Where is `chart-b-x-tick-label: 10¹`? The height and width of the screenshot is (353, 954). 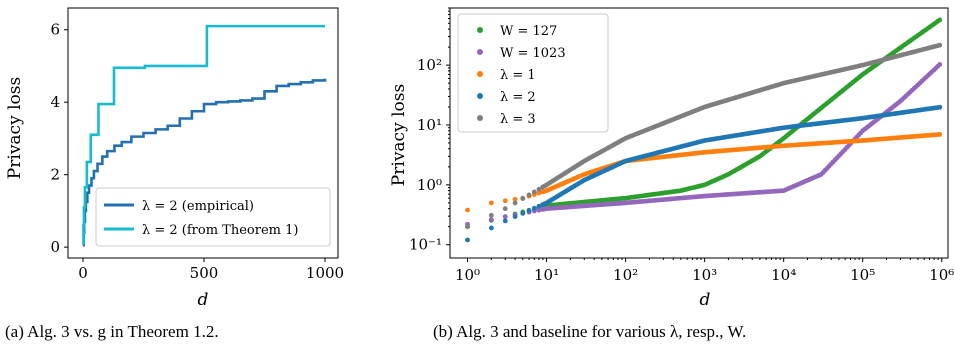
chart-b-x-tick-label: 10¹ is located at coordinates (546, 275).